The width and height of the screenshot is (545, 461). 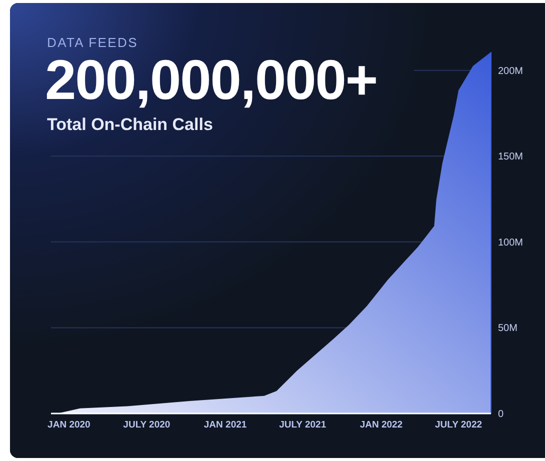 I want to click on x-tick-label: JAN 2021, so click(x=226, y=425).